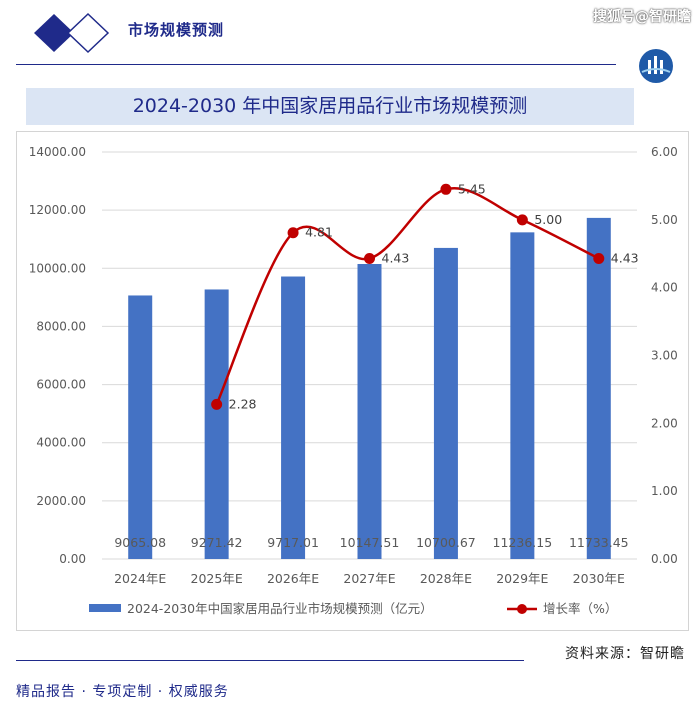 Image resolution: width=699 pixels, height=706 pixels. What do you see at coordinates (664, 288) in the screenshot?
I see `y-right-tick-label: 4.00` at bounding box center [664, 288].